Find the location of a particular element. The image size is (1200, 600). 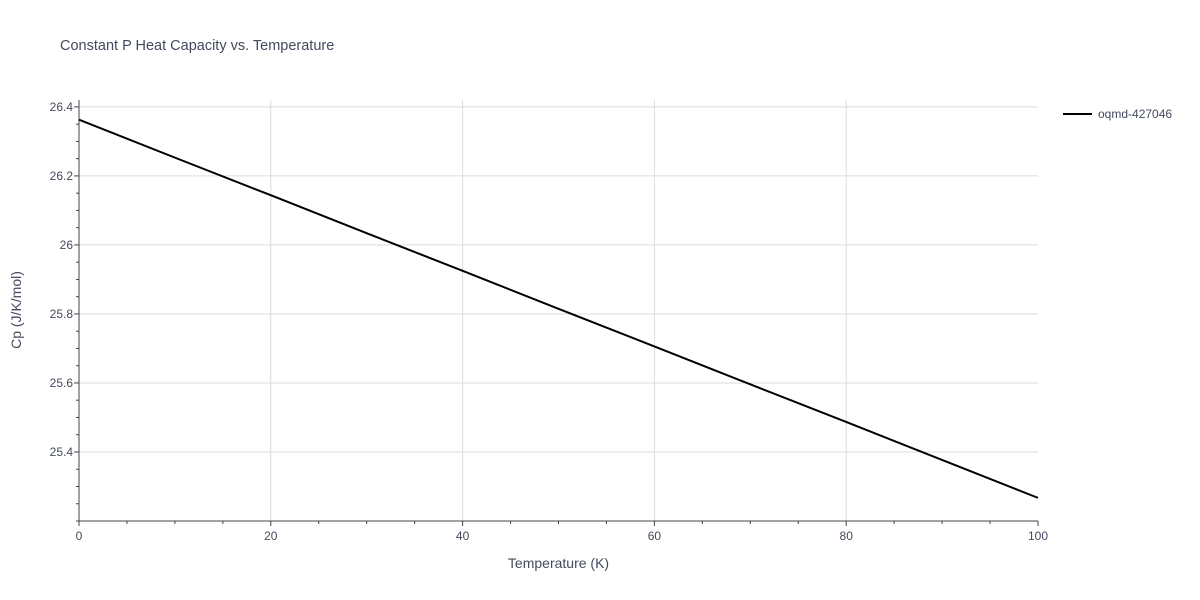

legend: oqmd-427046 is located at coordinates (1117, 114).